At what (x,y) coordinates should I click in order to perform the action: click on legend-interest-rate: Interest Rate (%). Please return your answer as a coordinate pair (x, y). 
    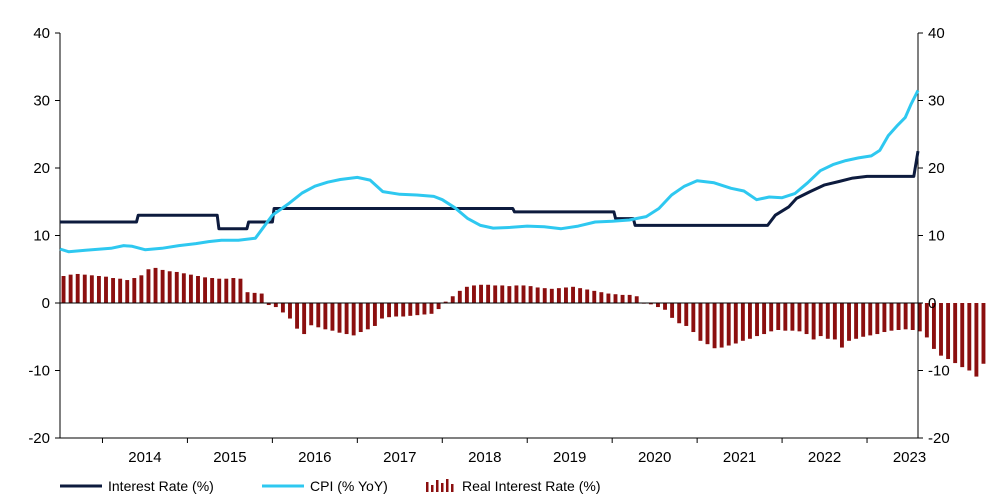
    Looking at the image, I should click on (137, 486).